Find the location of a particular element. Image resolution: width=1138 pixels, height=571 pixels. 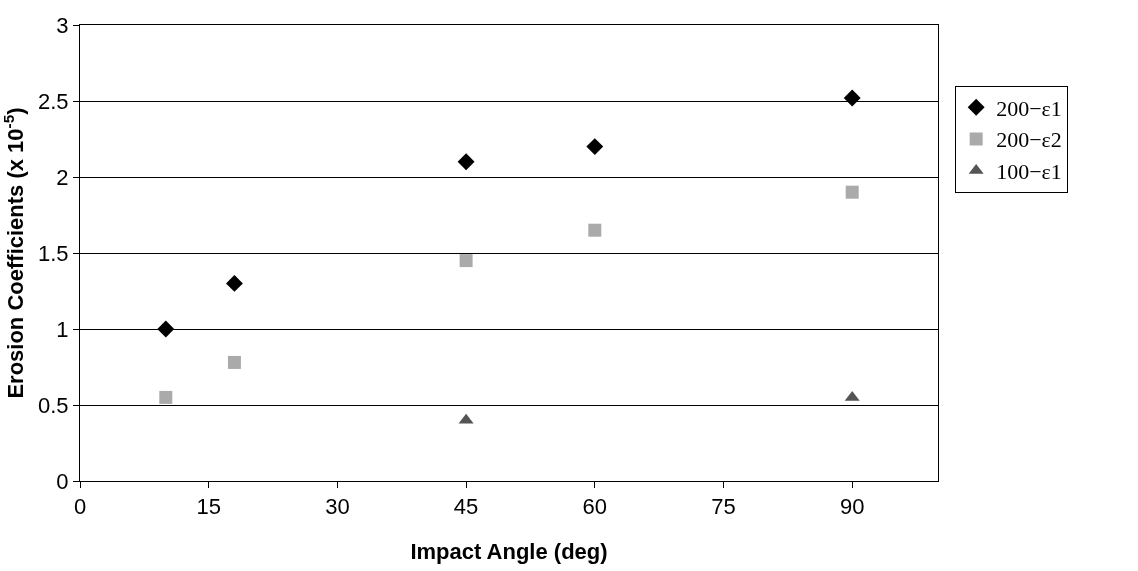

y-tick-label: 1.5 is located at coordinates (53, 253).